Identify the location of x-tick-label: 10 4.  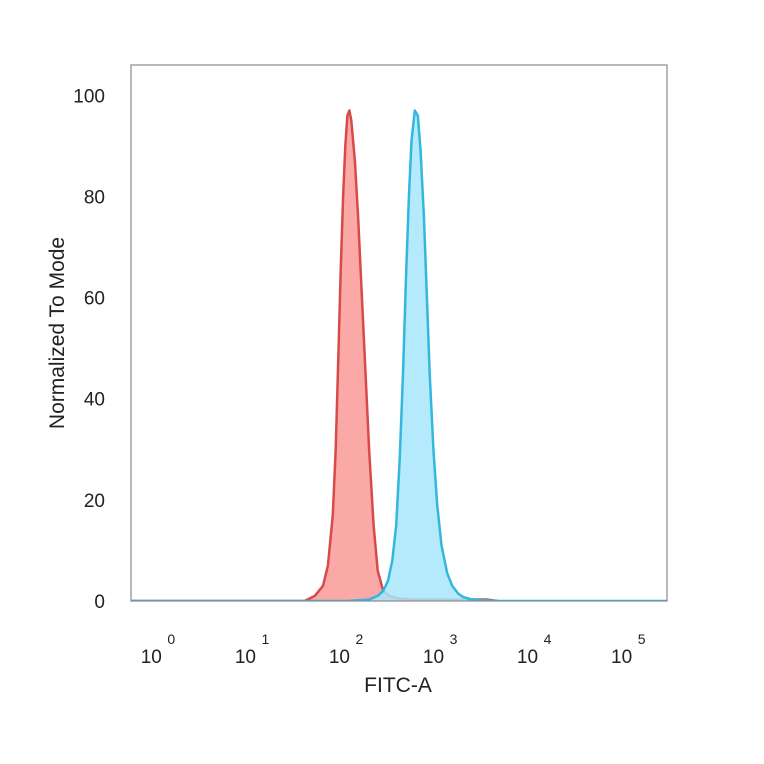
(534, 649).